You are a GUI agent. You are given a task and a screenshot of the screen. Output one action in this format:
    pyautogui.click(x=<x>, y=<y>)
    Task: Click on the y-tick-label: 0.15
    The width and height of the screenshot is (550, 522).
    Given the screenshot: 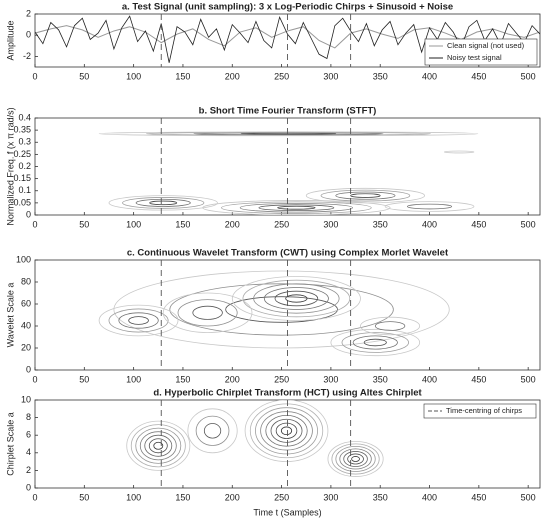 What is the action you would take?
    pyautogui.click(x=22, y=178)
    